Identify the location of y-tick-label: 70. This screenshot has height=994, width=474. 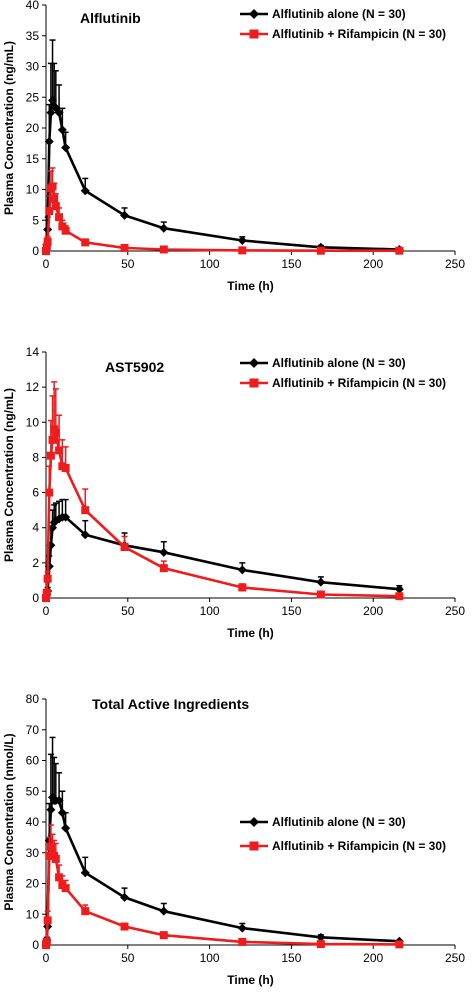
(33, 730).